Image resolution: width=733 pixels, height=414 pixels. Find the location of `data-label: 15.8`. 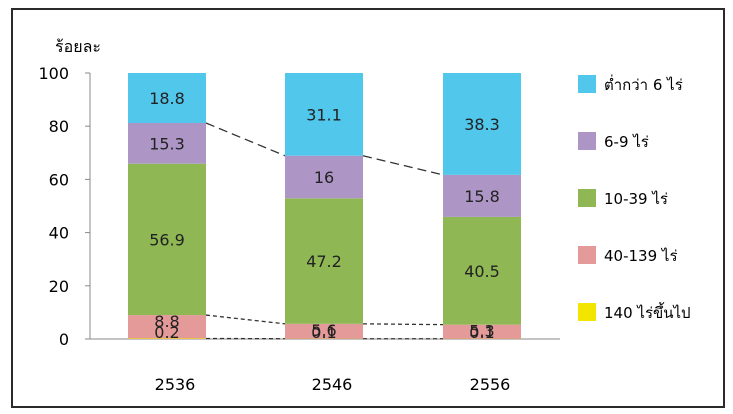

data-label: 15.8 is located at coordinates (482, 196).